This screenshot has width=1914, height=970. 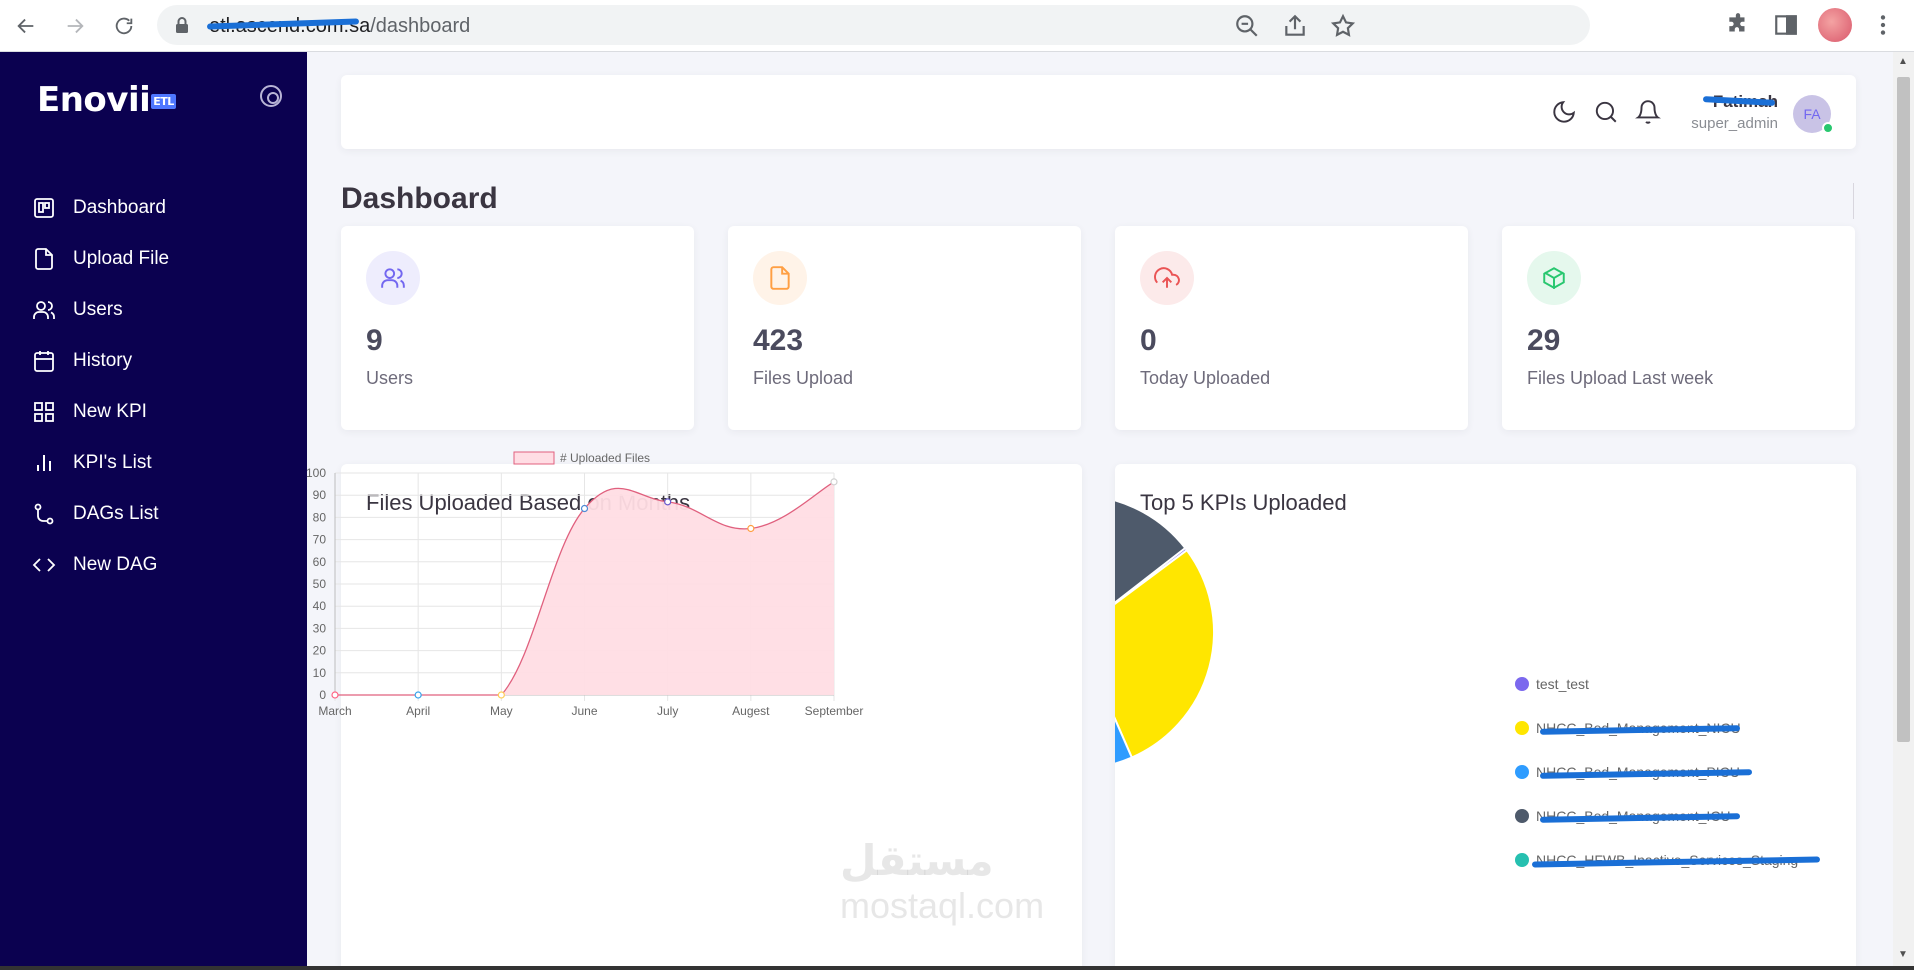 I want to click on bell-icon, so click(x=1648, y=112).